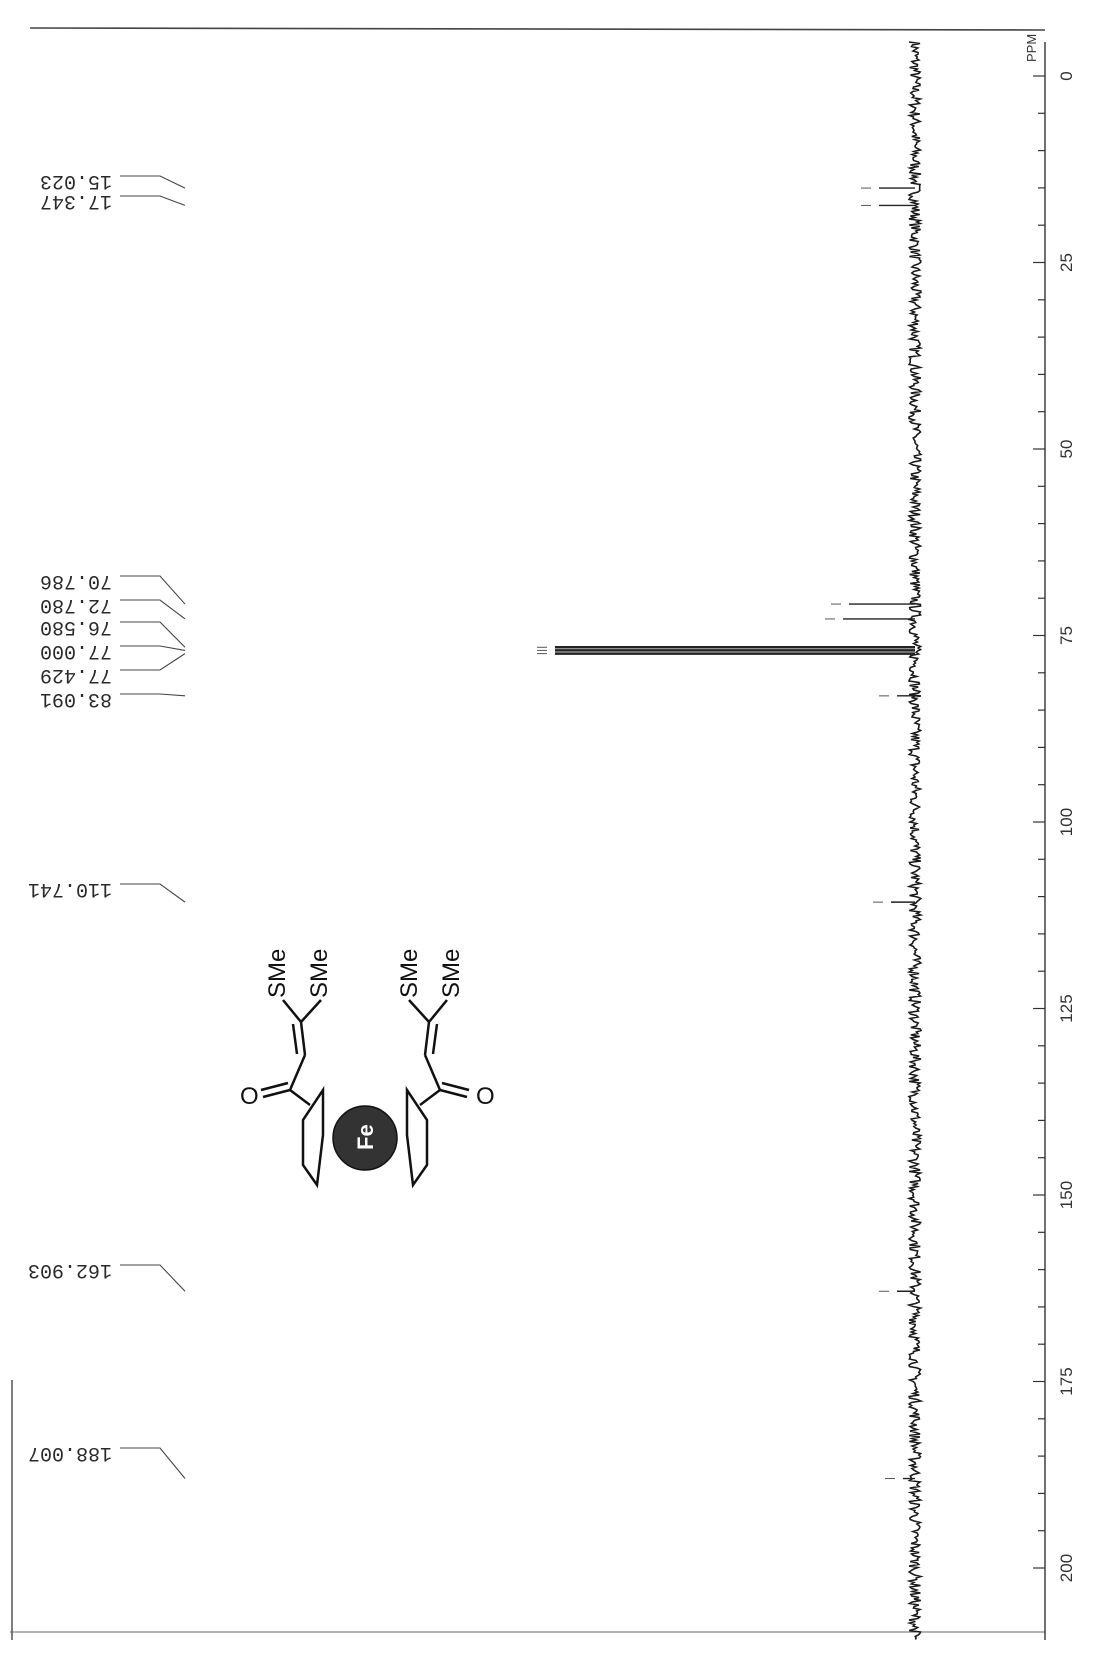  I want to click on ferrocene-unit: Fe, so click(365, 1137).